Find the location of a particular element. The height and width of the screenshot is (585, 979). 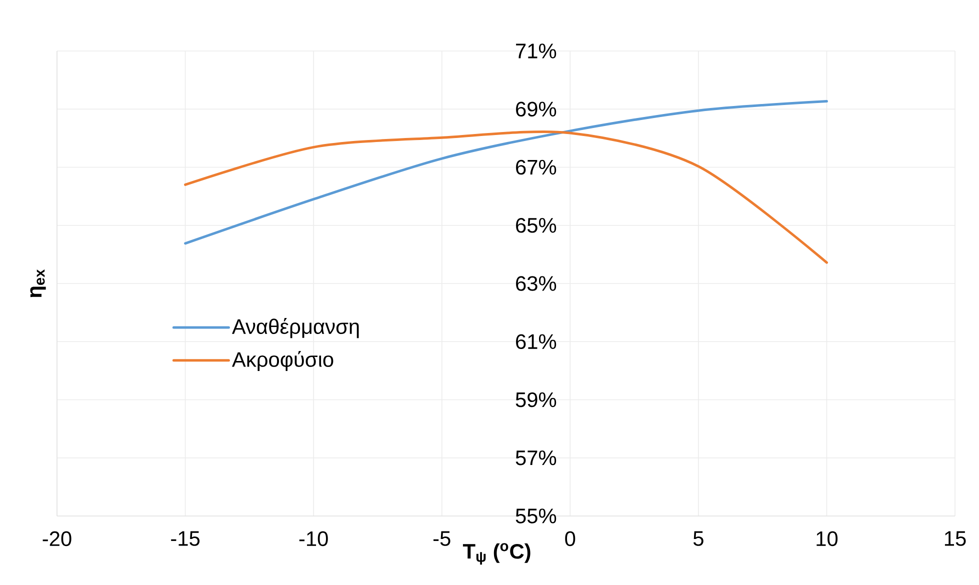

x-tick-label: 10 is located at coordinates (827, 538).